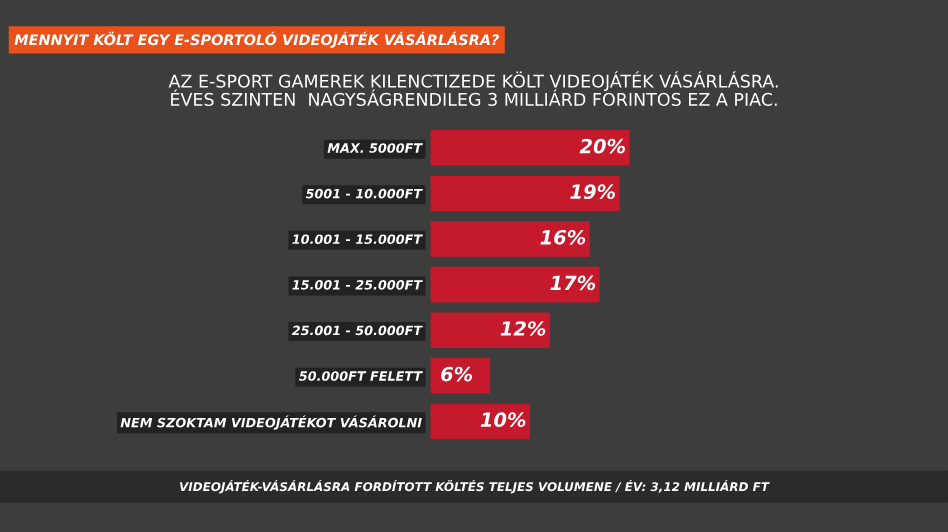  I want to click on data-label: 19%, so click(592, 192).